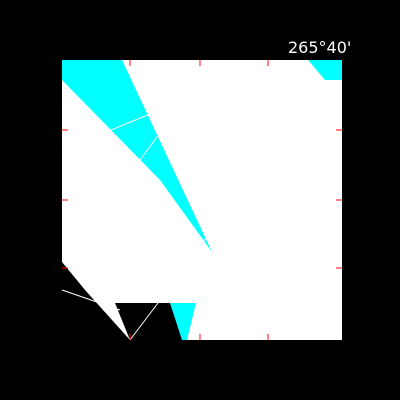 This screenshot has width=400, height=400. Describe the element at coordinates (267, 354) in the screenshot. I see `label-bottom-4: 265°15'` at that location.